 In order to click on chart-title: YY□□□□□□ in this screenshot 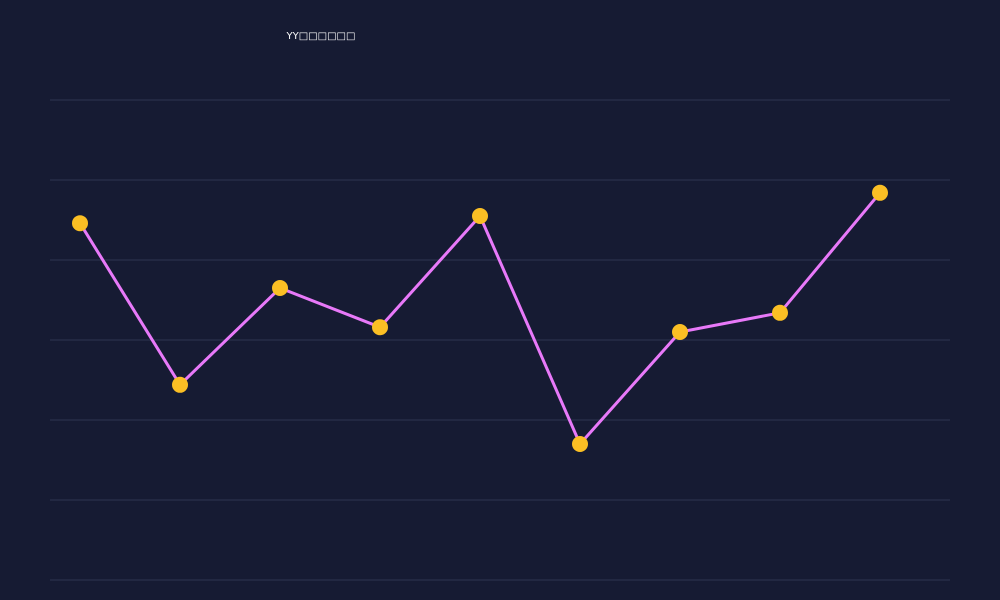, I will do `click(321, 36)`.